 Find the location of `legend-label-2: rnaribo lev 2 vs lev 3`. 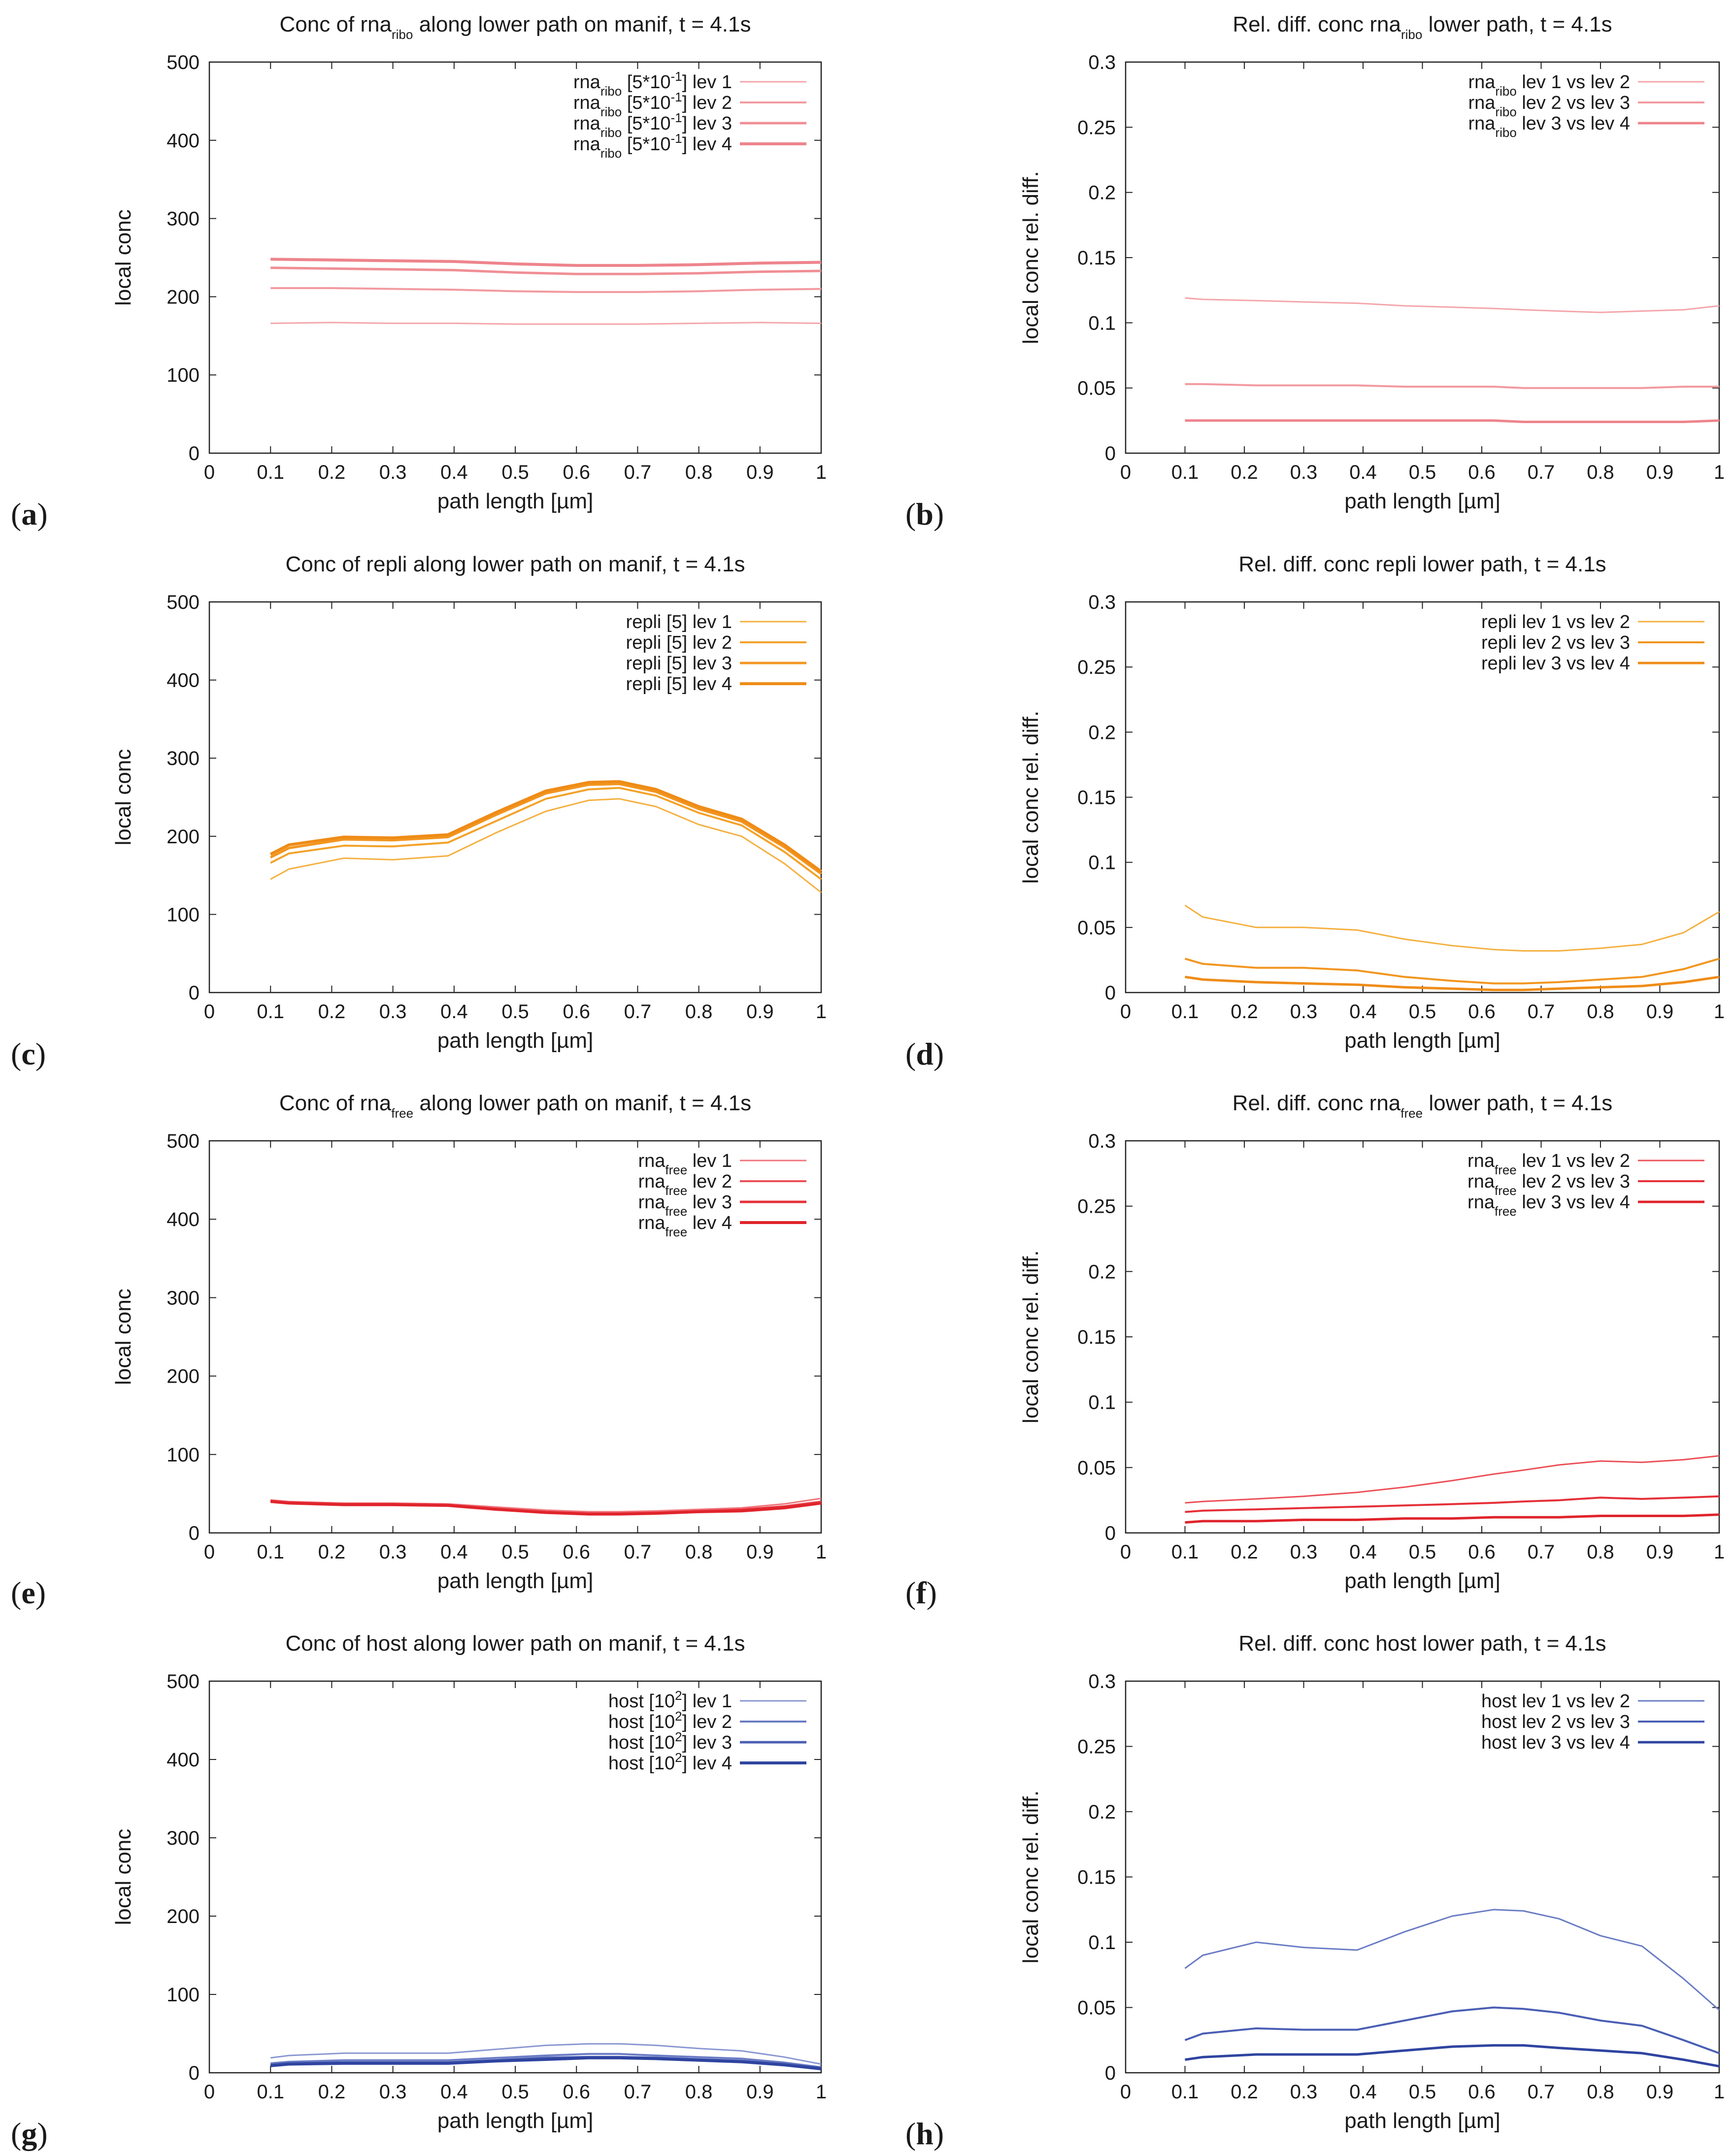

legend-label-2: rnaribo lev 2 vs lev 3 is located at coordinates (1550, 106).